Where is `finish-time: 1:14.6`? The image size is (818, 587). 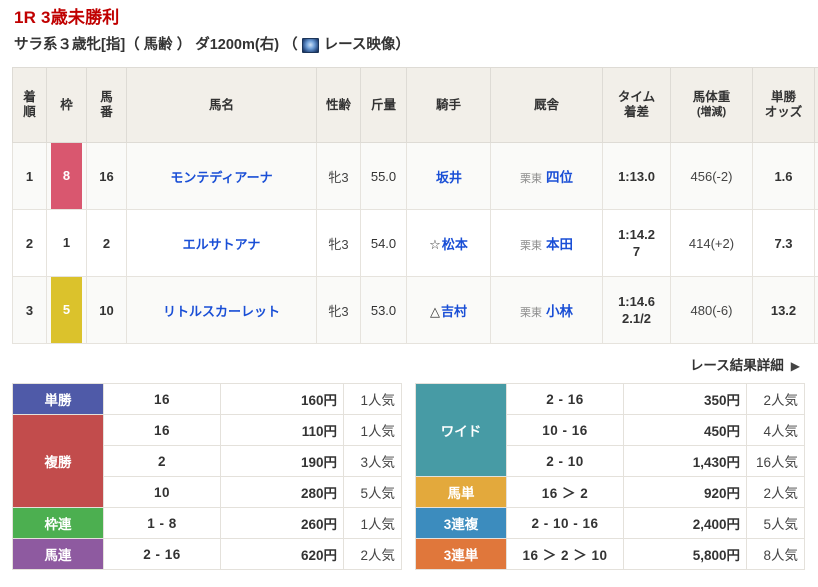 finish-time: 1:14.6 is located at coordinates (636, 301).